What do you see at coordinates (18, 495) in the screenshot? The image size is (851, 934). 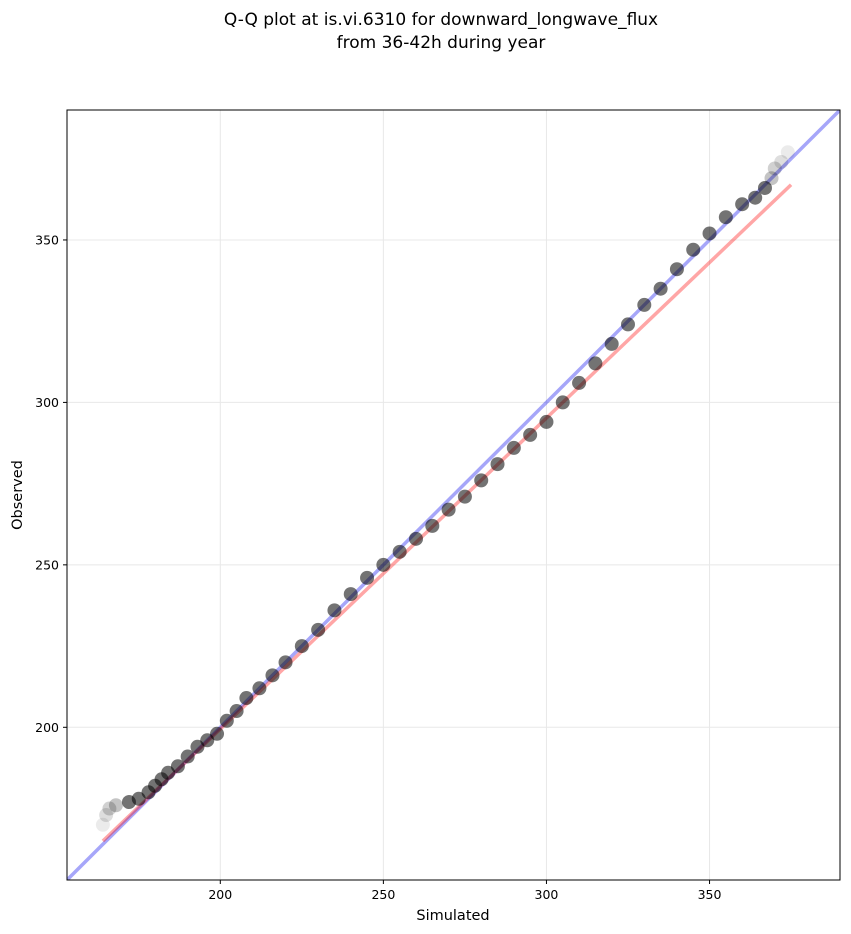 I see `y-axis-label: Observed` at bounding box center [18, 495].